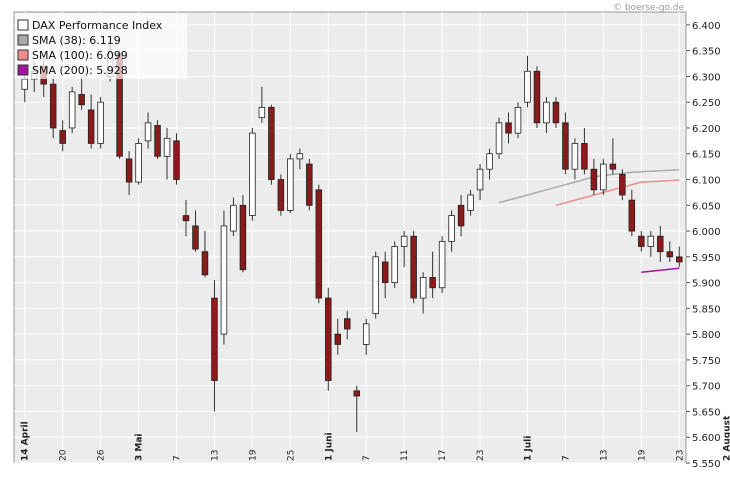 This screenshot has height=481, width=730. Describe the element at coordinates (706, 52) in the screenshot. I see `y-tick-label: 6.350` at that location.